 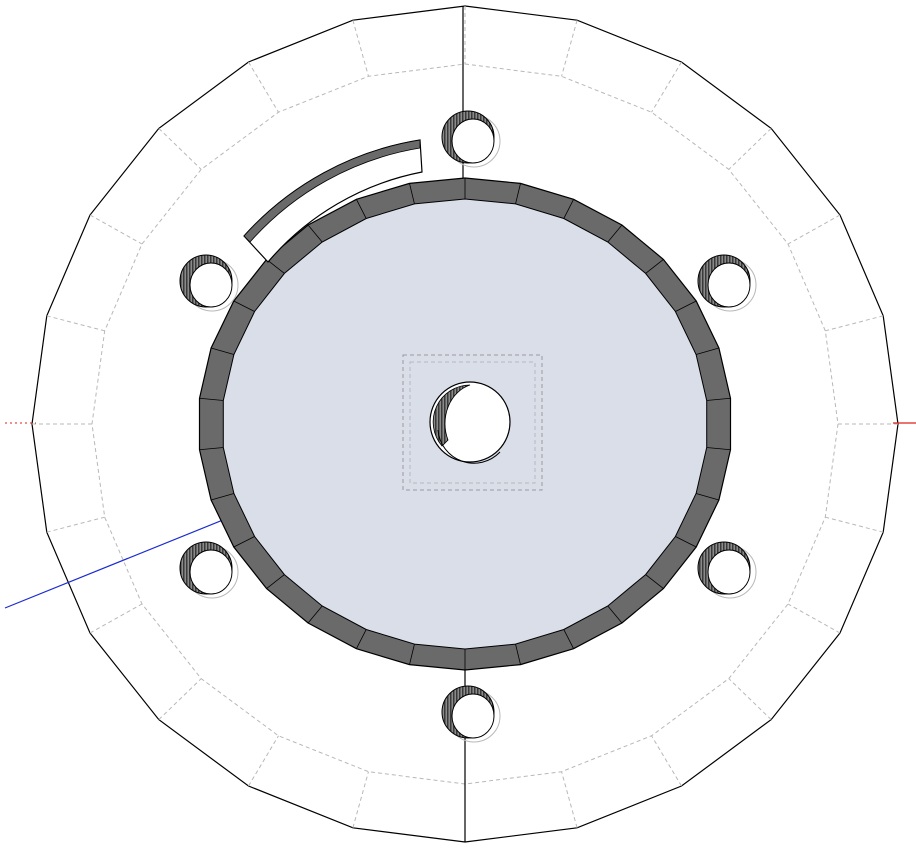 What do you see at coordinates (332, 191) in the screenshot?
I see `arc-slot-wall` at bounding box center [332, 191].